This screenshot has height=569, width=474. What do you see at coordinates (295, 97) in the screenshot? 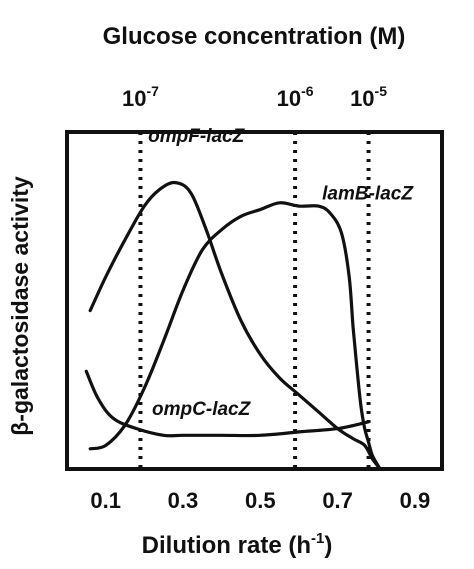
I see `top-tick-label: 10⁻⁶` at bounding box center [295, 97].